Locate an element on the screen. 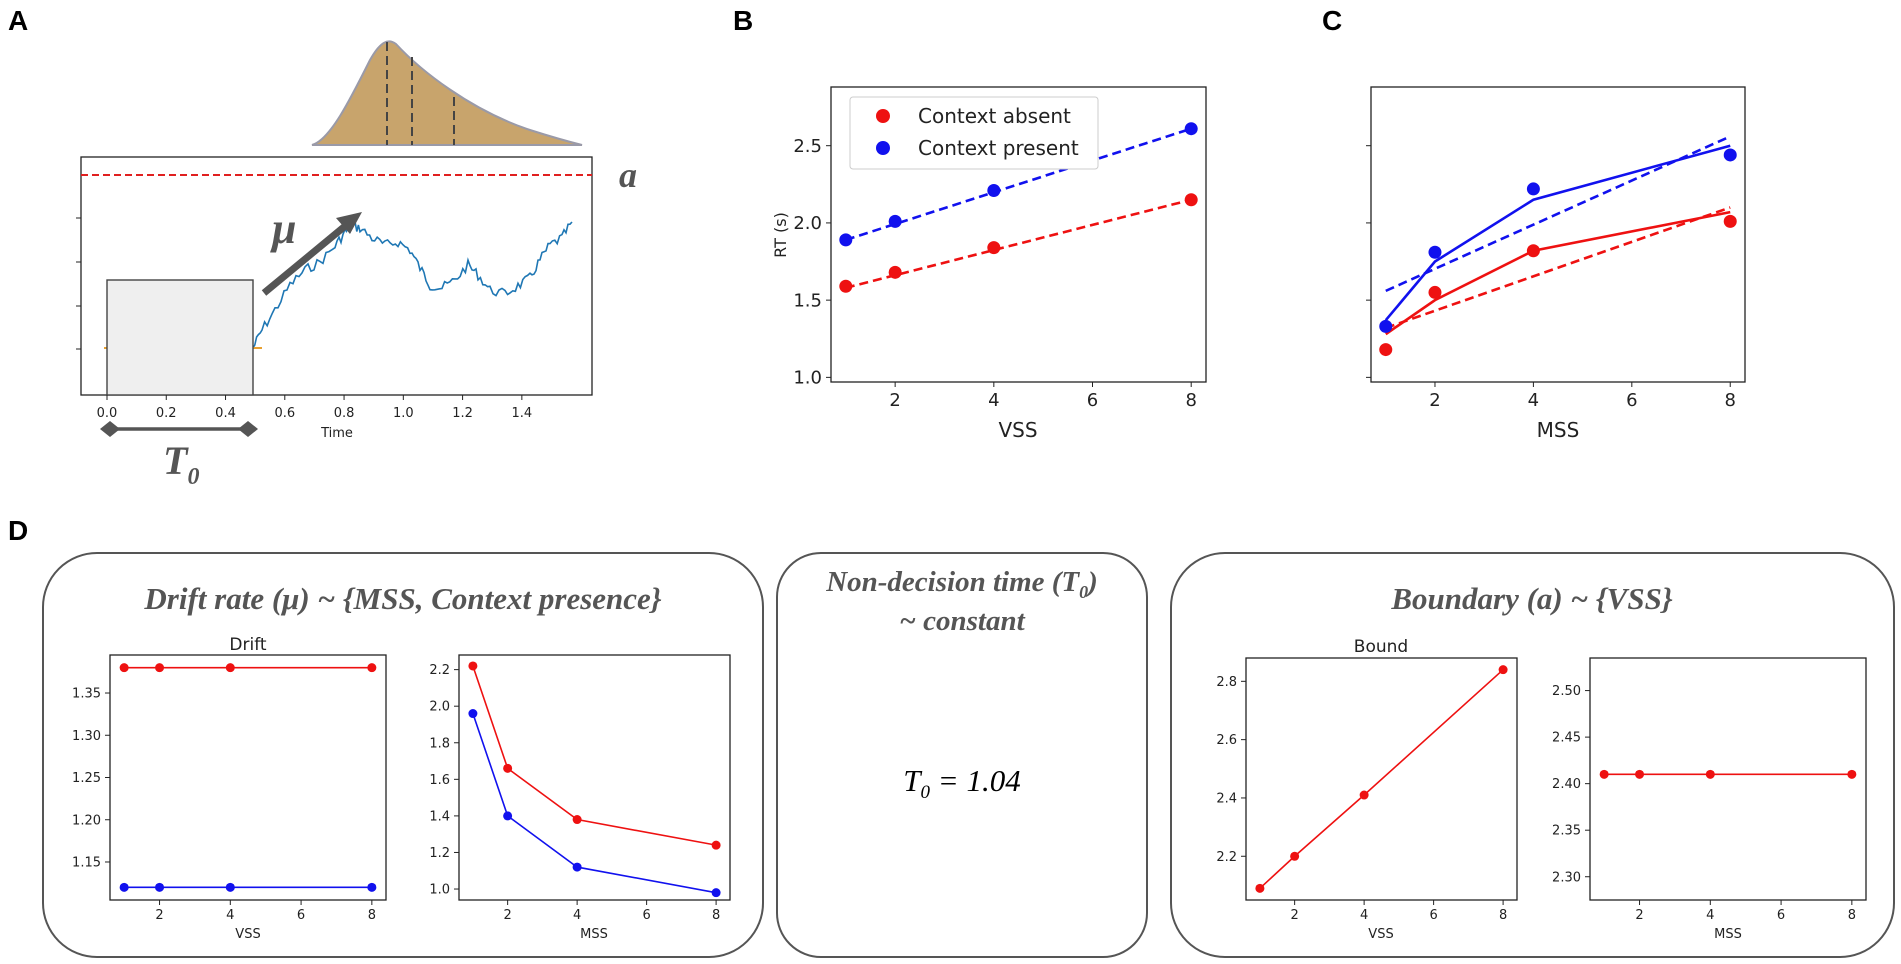 This screenshot has height=964, width=1901. d1-xlabel: VSS is located at coordinates (247, 934).